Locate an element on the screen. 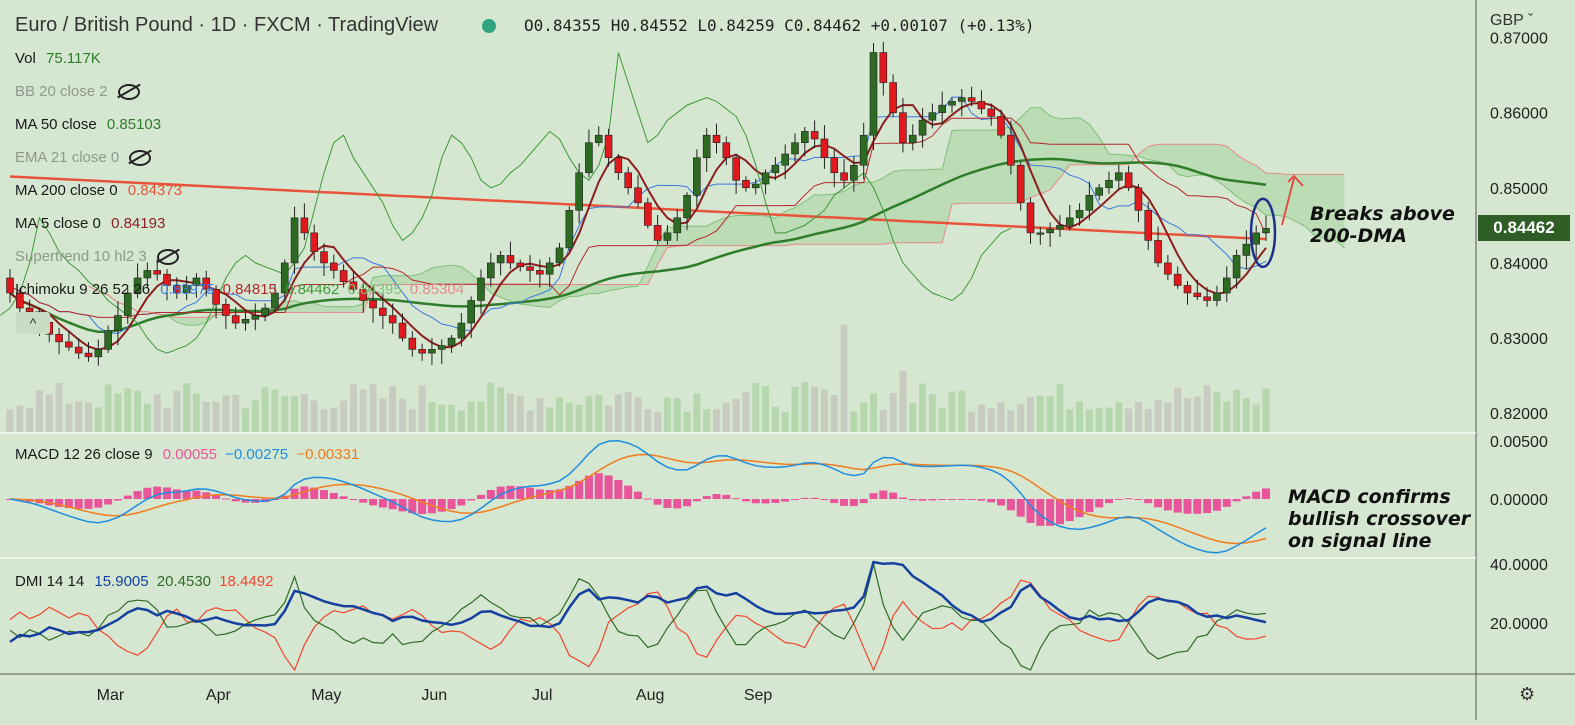 This screenshot has height=725, width=1575. collapse-legend-button: ^ is located at coordinates (33, 323).